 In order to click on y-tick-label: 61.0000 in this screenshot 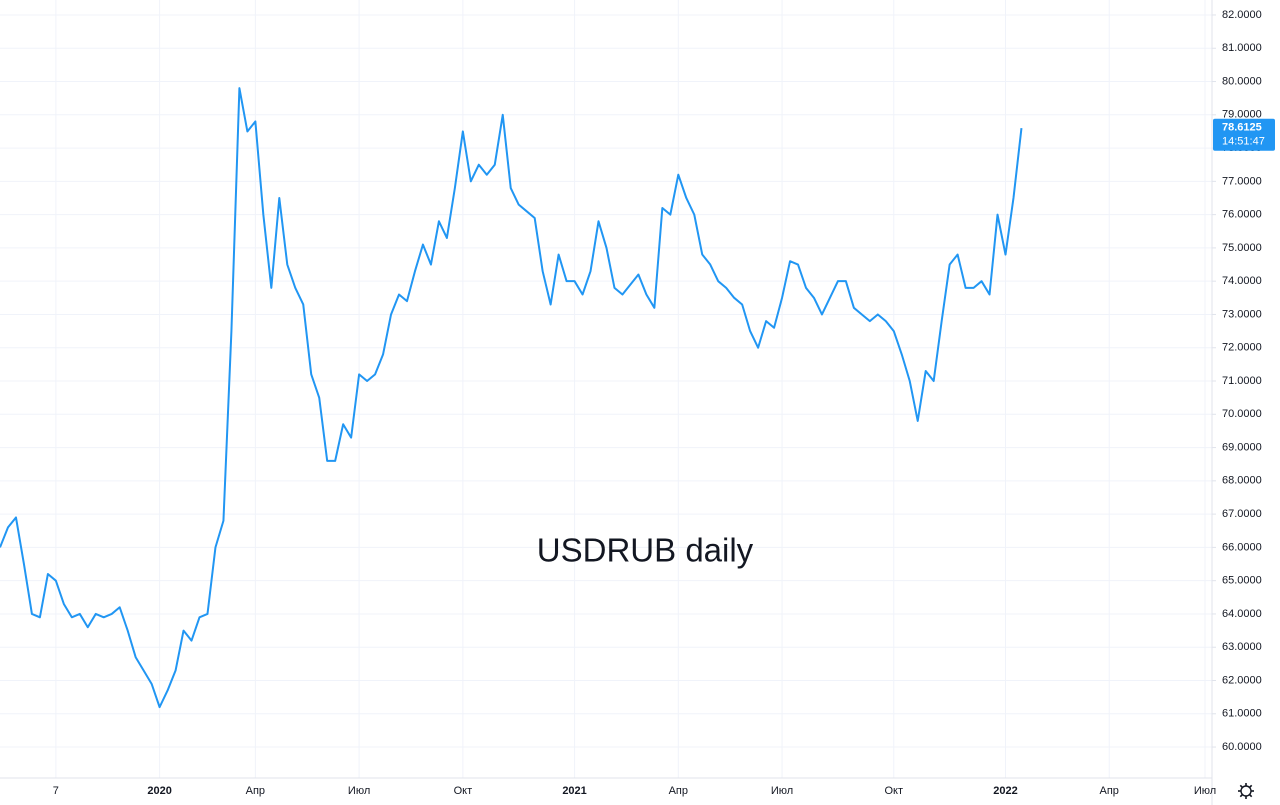, I will do `click(1242, 714)`.